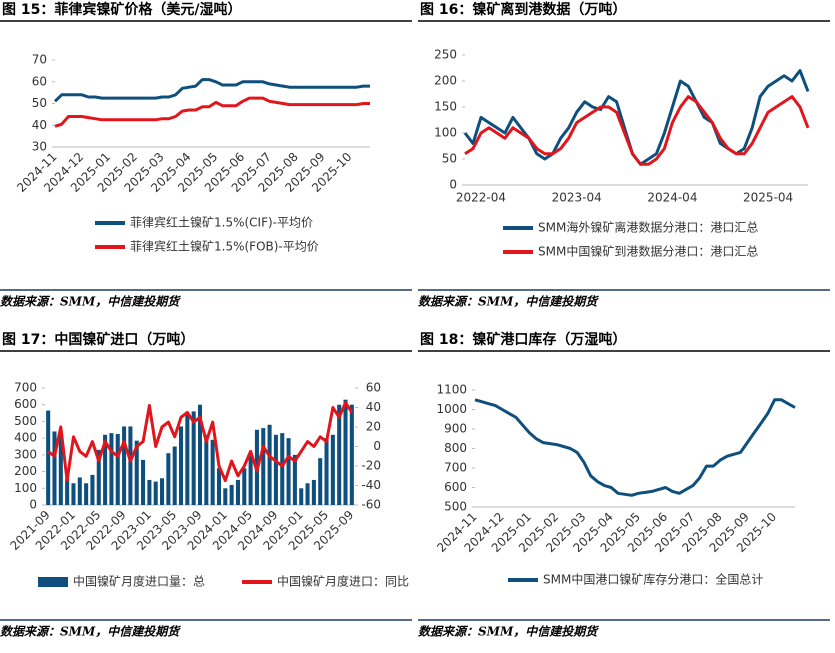 Image resolution: width=835 pixels, height=653 pixels. Describe the element at coordinates (139, 581) in the screenshot. I see `legend-label: 中国镍矿月度进口量：总` at that location.